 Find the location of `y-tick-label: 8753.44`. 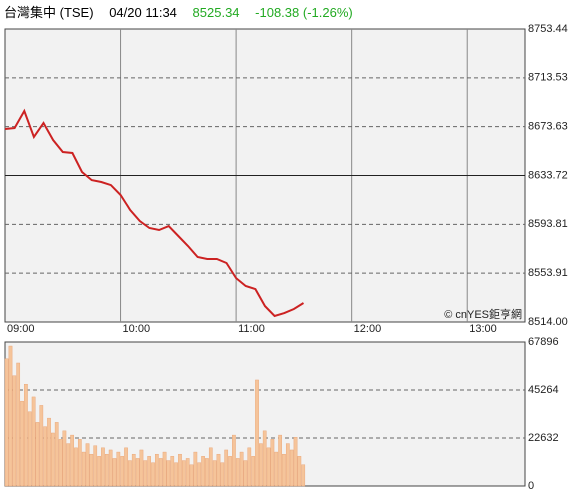

y-tick-label: 8753.44 is located at coordinates (548, 29).